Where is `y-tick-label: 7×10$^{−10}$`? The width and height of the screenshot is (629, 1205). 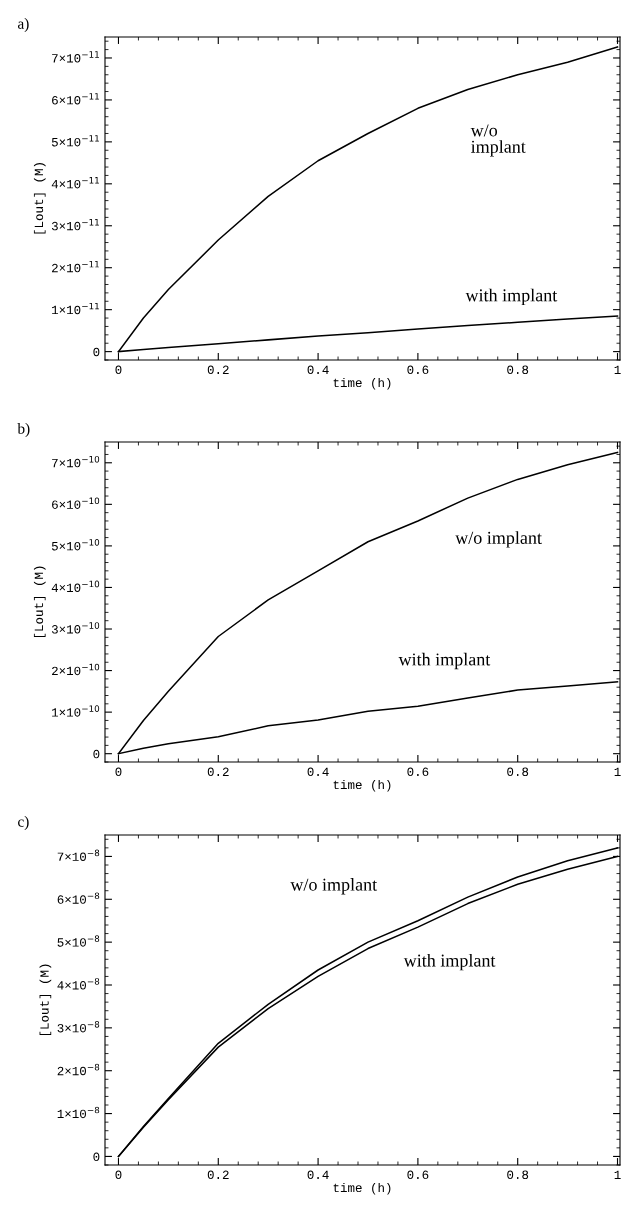
y-tick-label: 7×10$^{−10}$ is located at coordinates (76, 461).